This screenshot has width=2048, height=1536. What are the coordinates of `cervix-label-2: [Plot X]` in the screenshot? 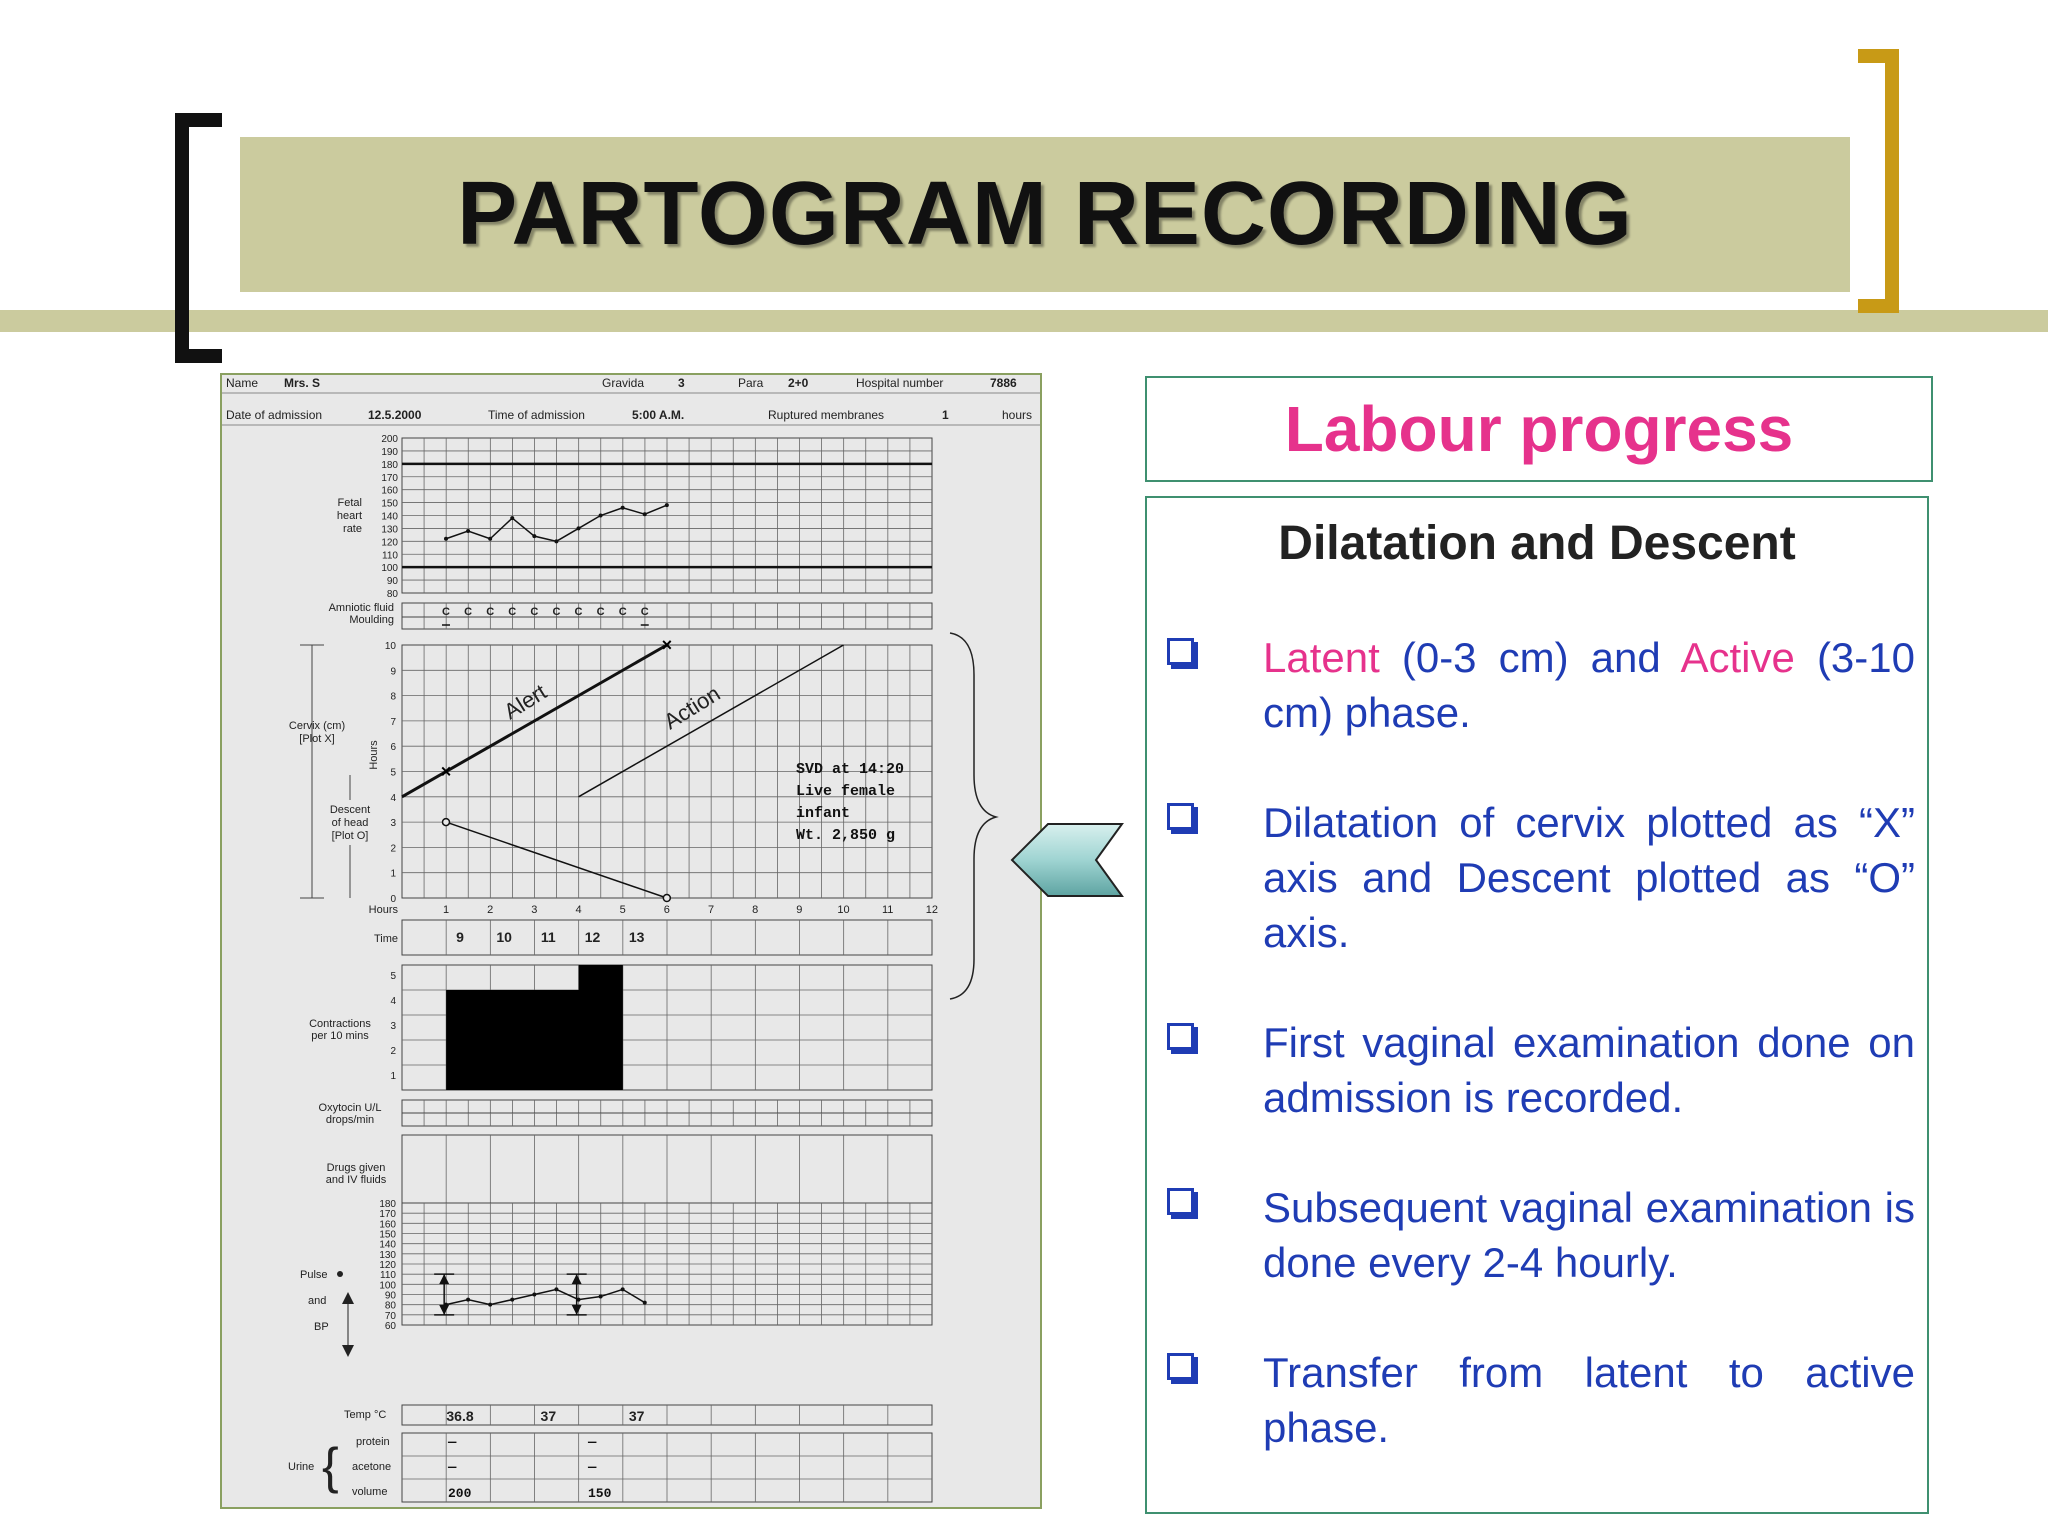 It's located at (316, 739).